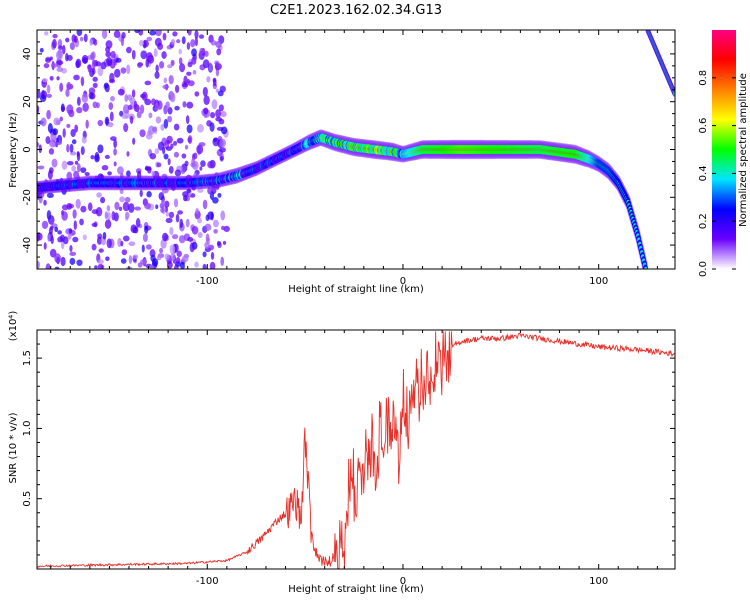 This screenshot has width=750, height=600. What do you see at coordinates (27, 54) in the screenshot?
I see `y-tick-label: 40` at bounding box center [27, 54].